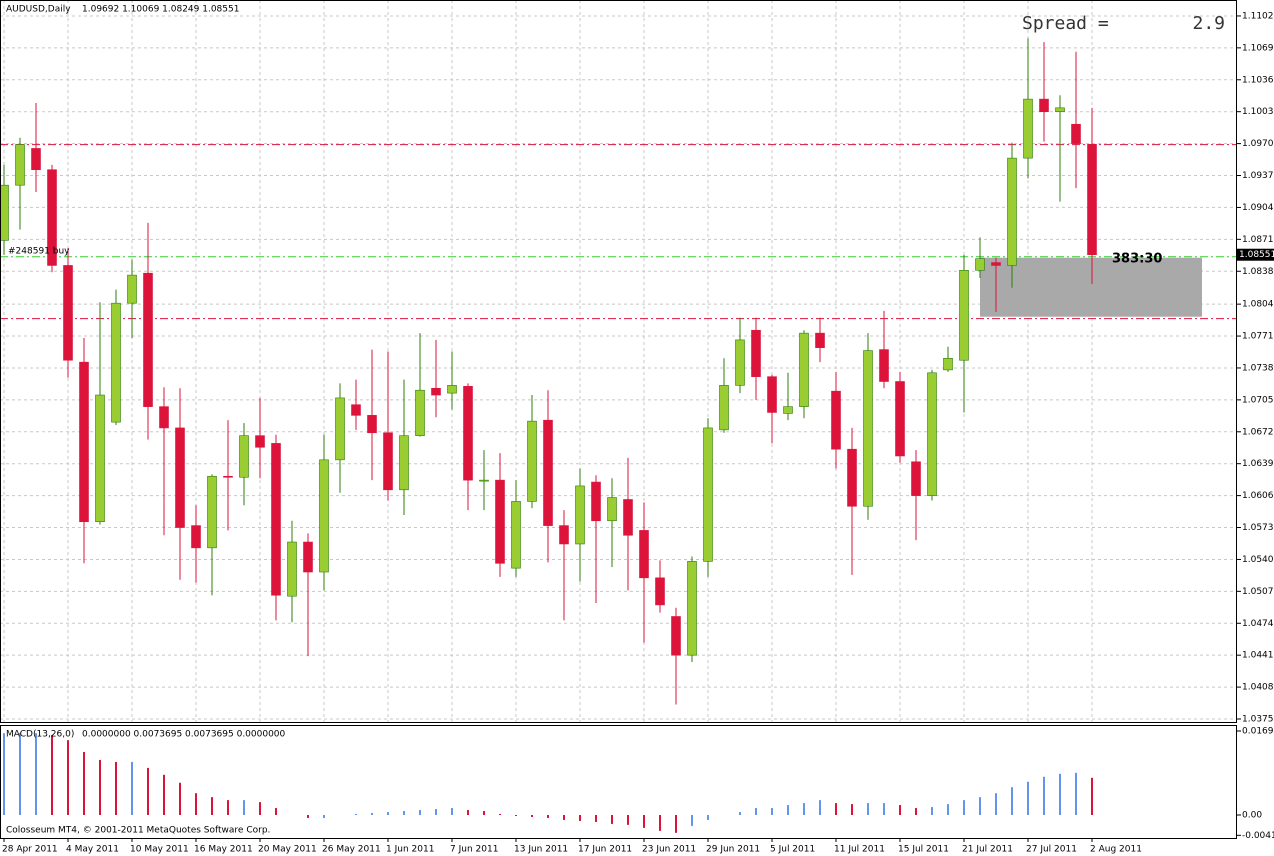 The height and width of the screenshot is (856, 1274). What do you see at coordinates (1065, 23) in the screenshot?
I see `spread-label: Spread =` at bounding box center [1065, 23].